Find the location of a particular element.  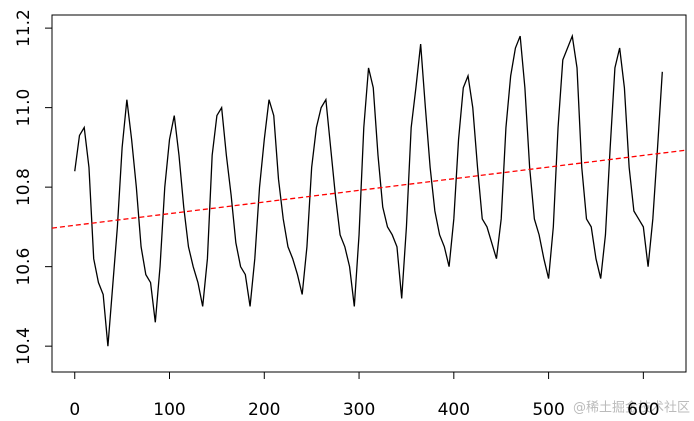

x-tick-label: 600 is located at coordinates (643, 410).